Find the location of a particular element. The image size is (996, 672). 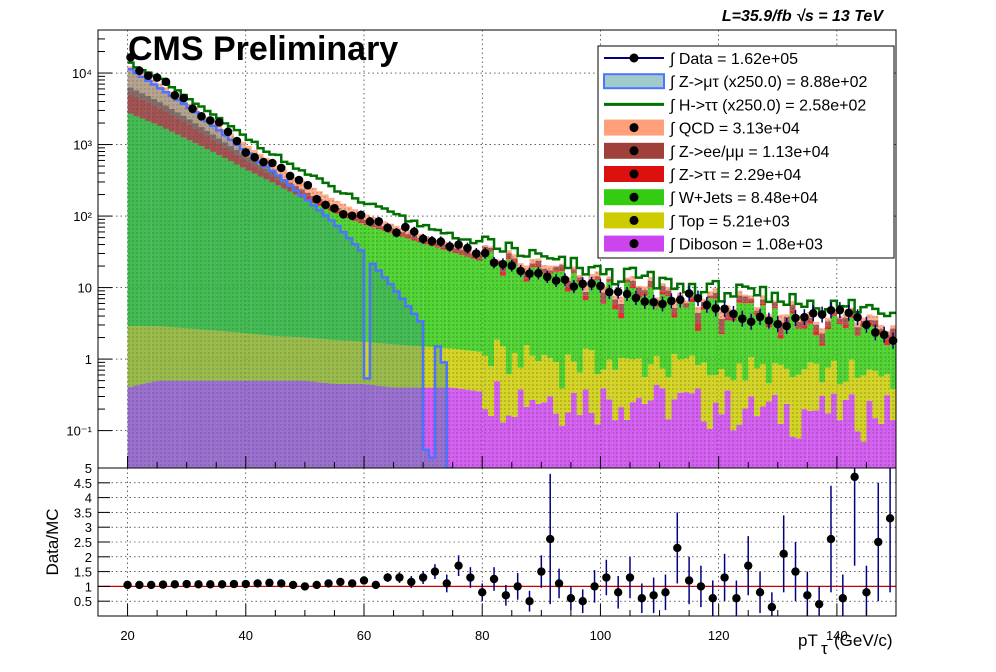

x-axis-label: pT τ (GeV/c) is located at coordinates (845, 644).